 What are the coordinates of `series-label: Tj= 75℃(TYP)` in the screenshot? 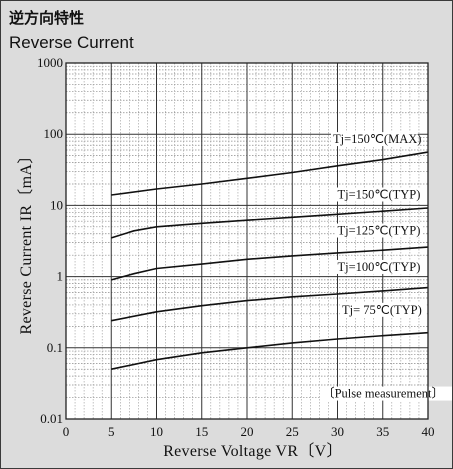 It's located at (382, 310).